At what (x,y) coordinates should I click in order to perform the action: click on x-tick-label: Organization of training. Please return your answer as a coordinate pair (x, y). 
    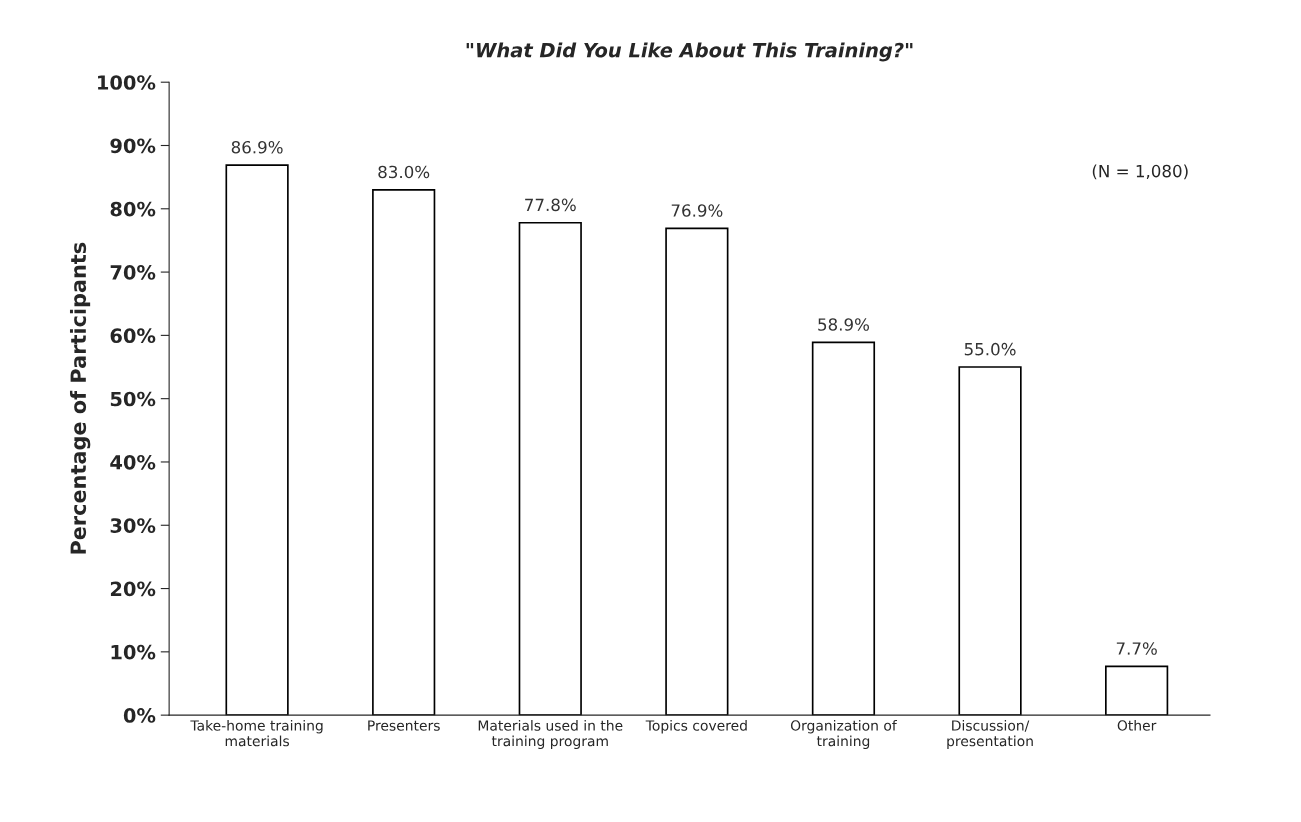
    Looking at the image, I should click on (844, 734).